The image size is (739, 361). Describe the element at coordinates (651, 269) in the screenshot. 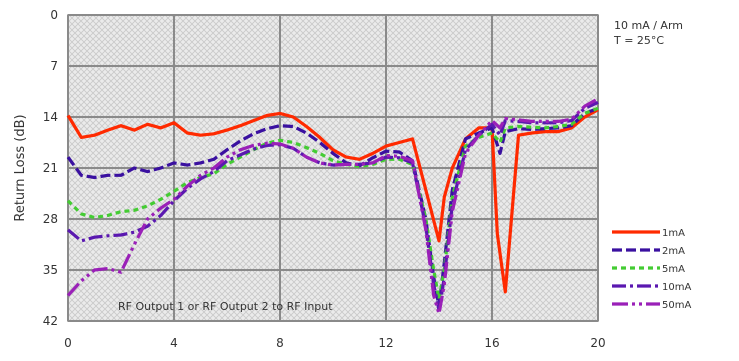

I see `legend: 1mA 2mA 5mA 10mA 50mA` at that location.